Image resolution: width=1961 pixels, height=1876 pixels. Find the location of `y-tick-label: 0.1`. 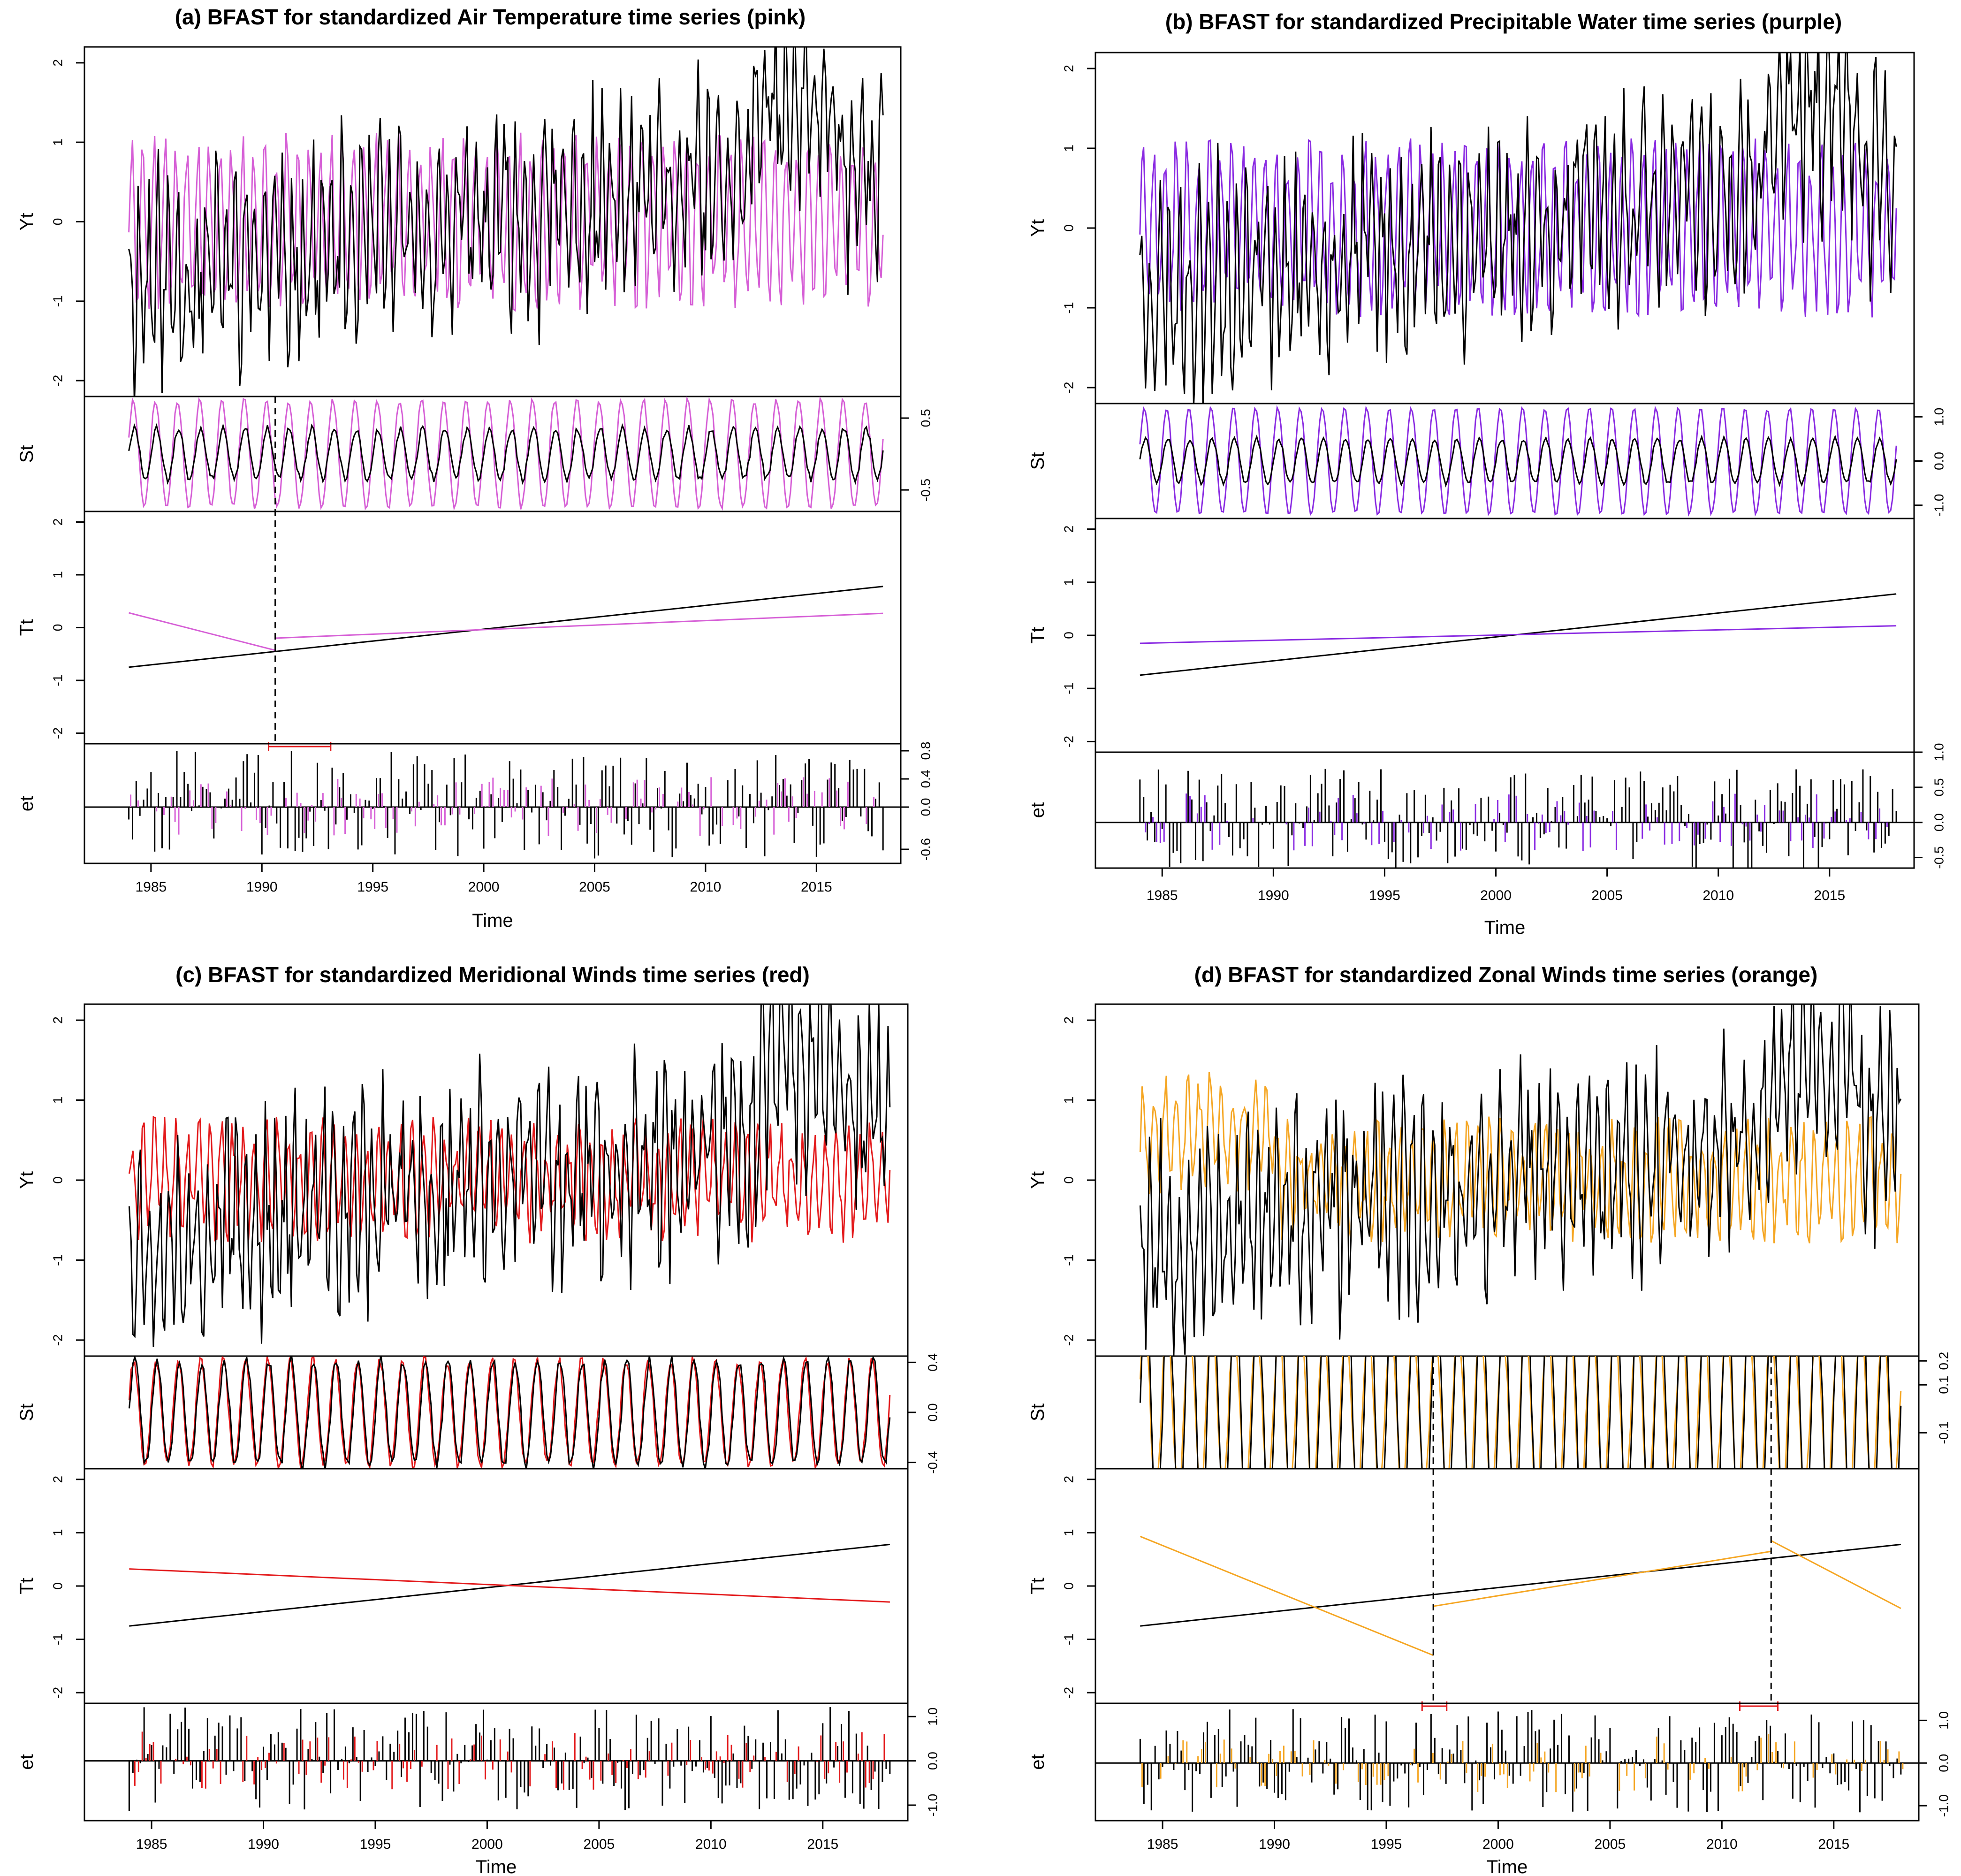

y-tick-label: 0.1 is located at coordinates (1943, 1385).